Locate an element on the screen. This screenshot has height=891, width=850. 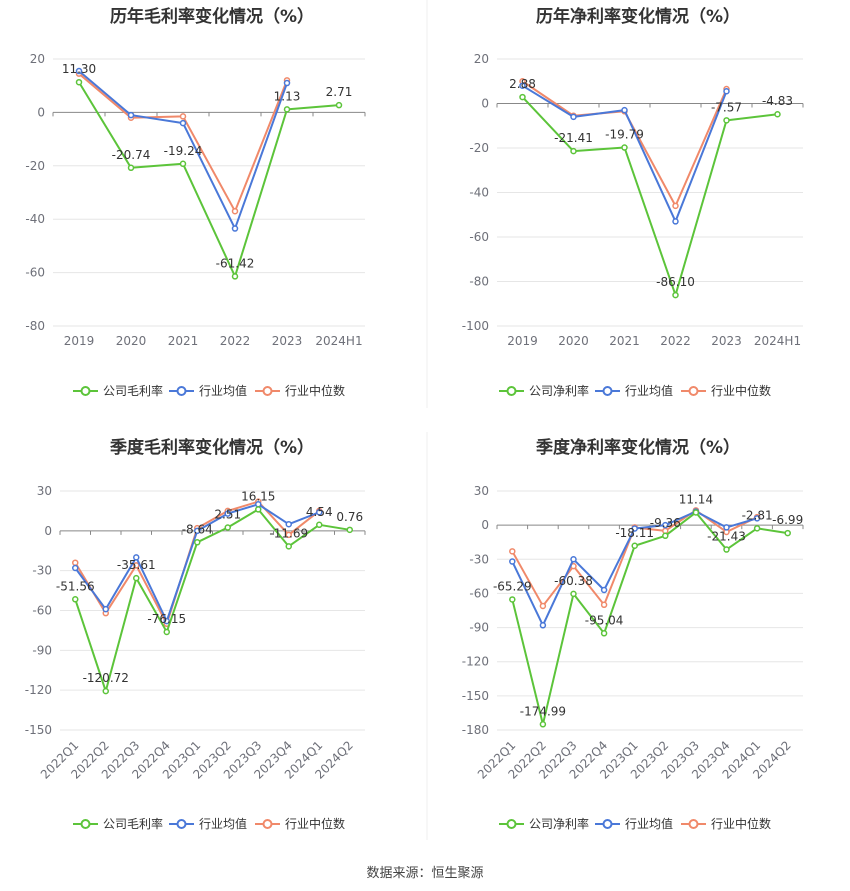
y-tick-label: -150 is located at coordinates (475, 696).